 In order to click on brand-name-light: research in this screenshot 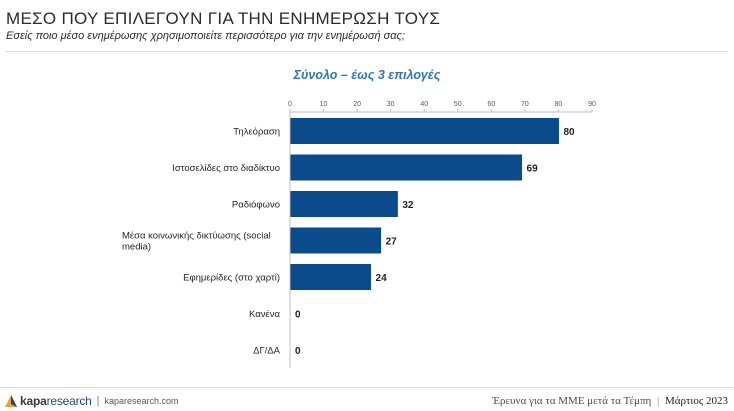, I will do `click(69, 401)`.